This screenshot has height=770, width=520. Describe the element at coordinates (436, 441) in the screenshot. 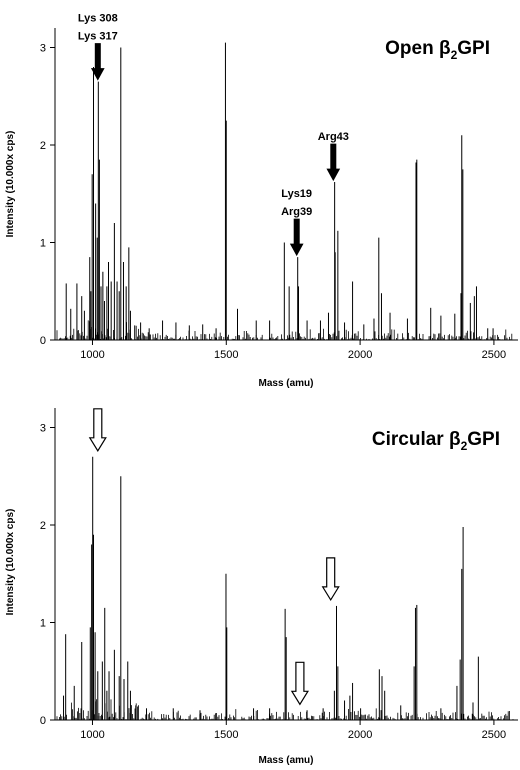

I see `chart-title: Circular β2GPI` at that location.